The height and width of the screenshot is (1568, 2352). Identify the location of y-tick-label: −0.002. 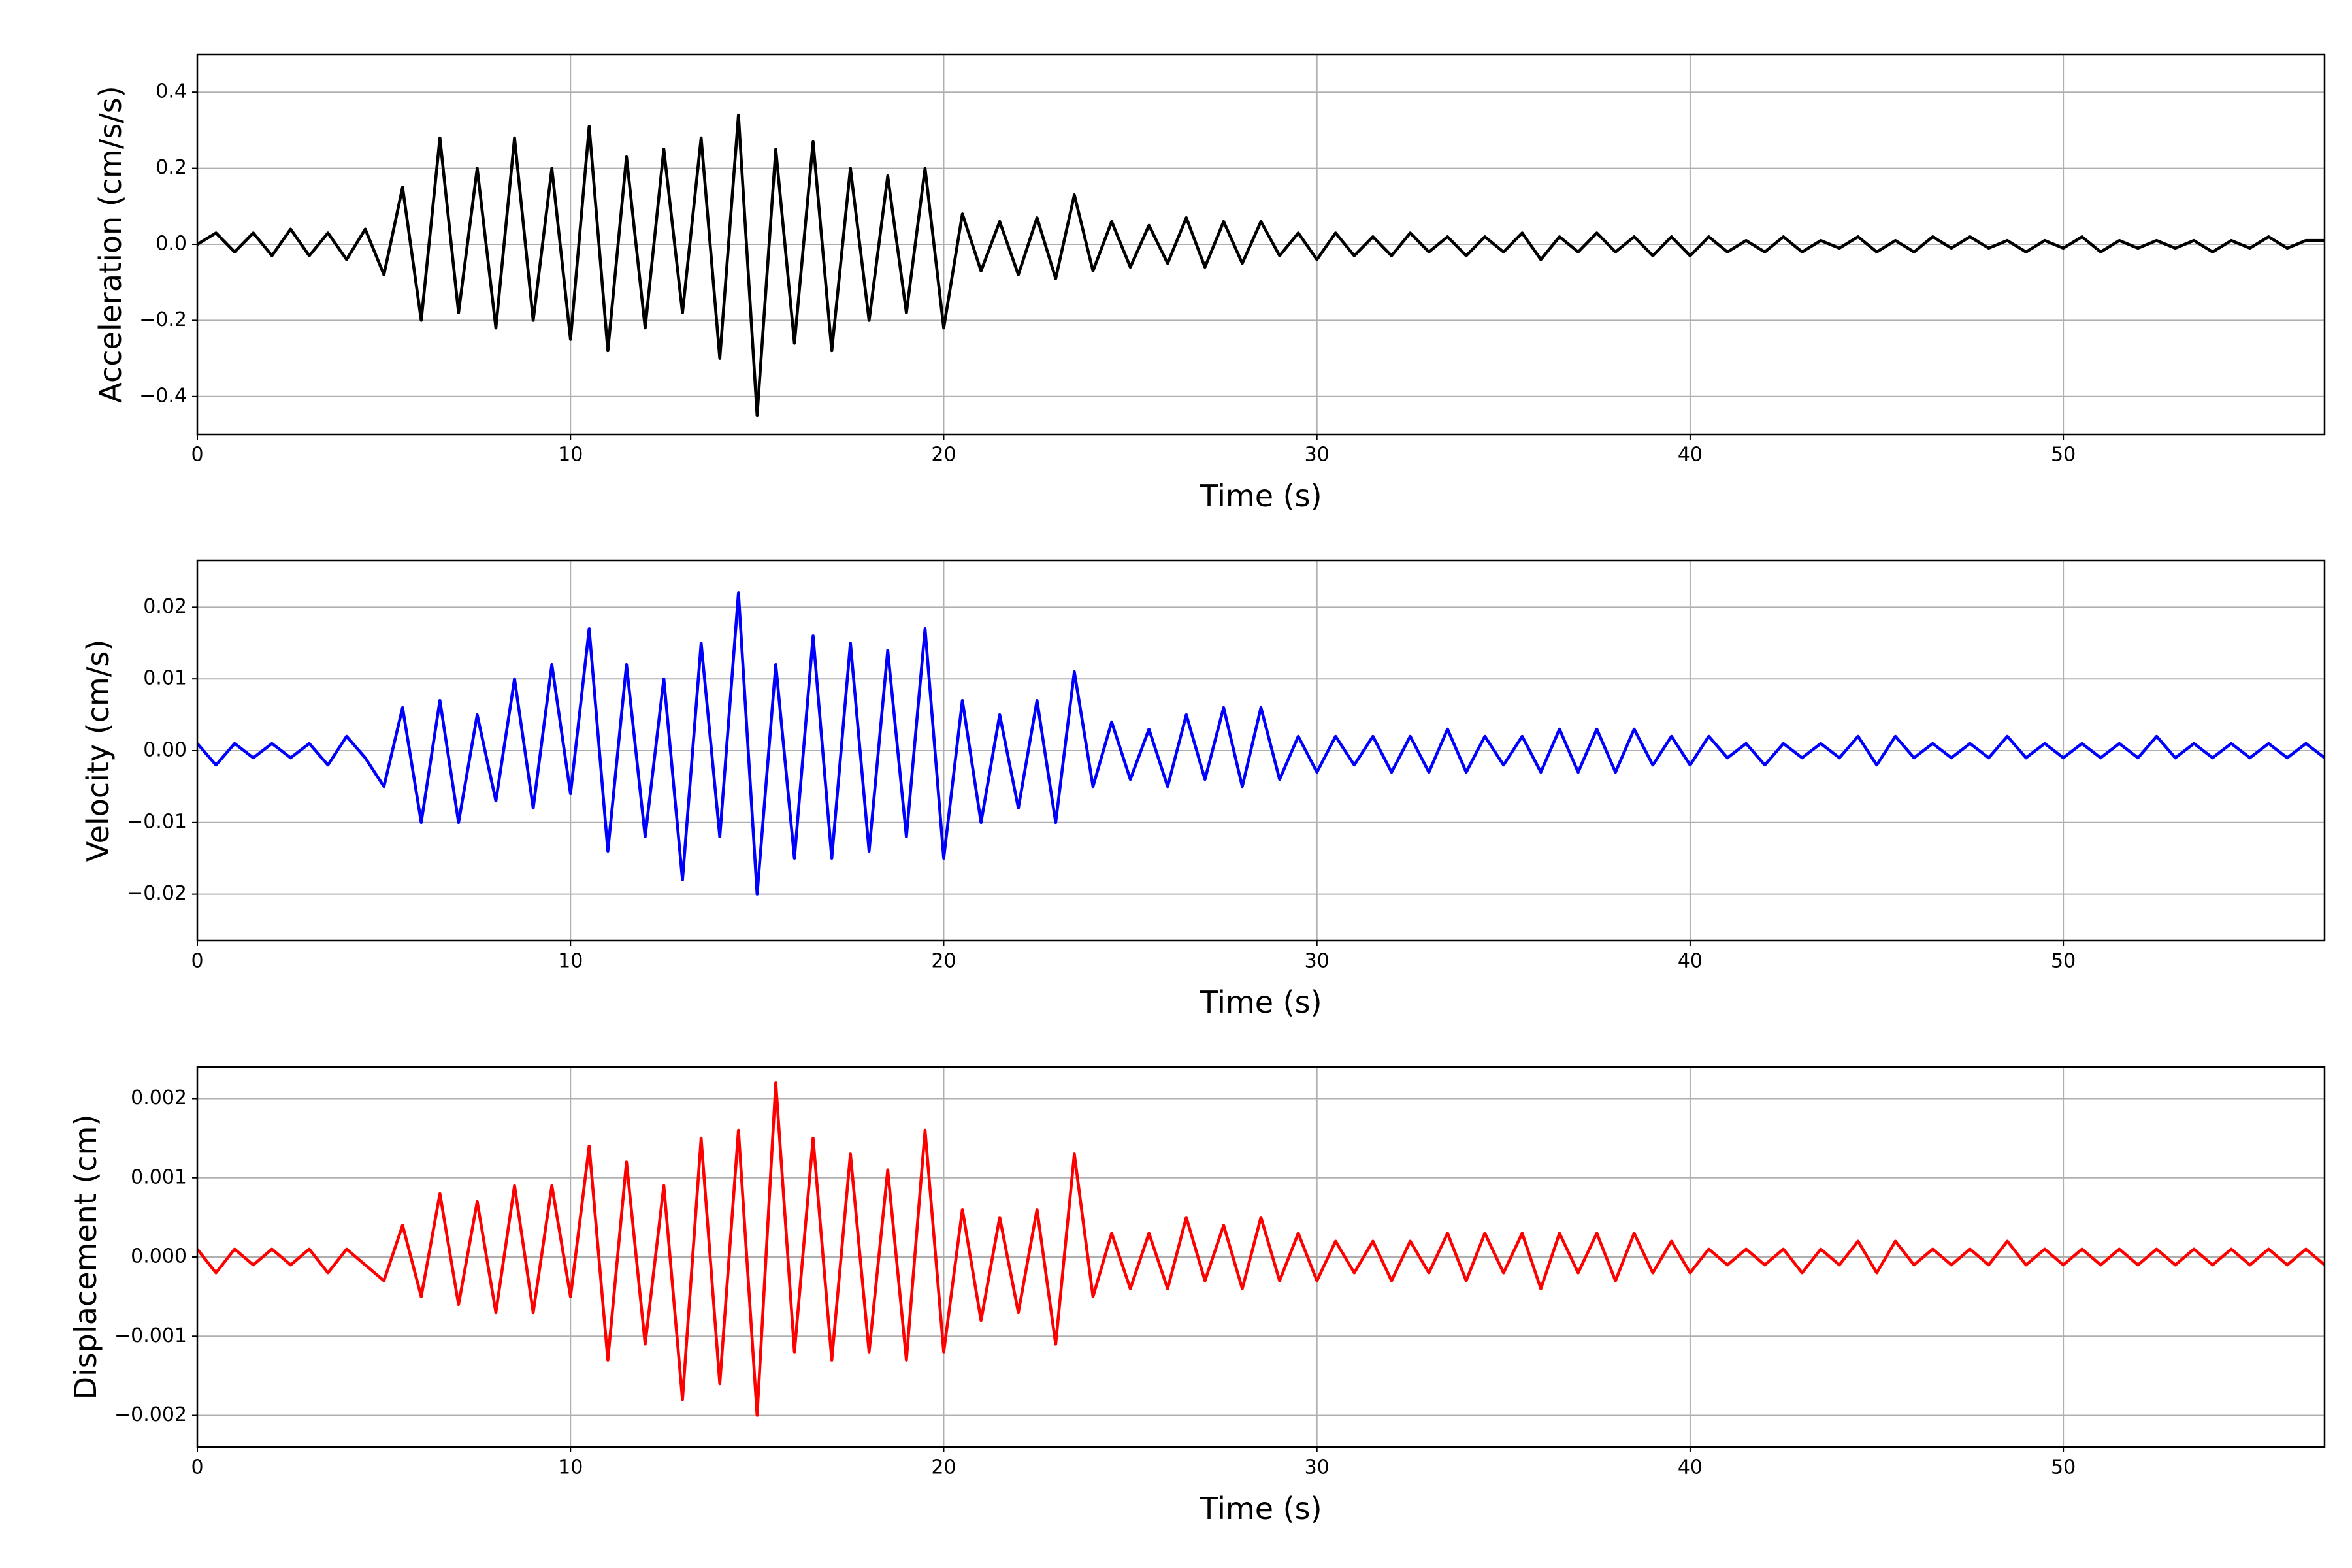
(150, 1414).